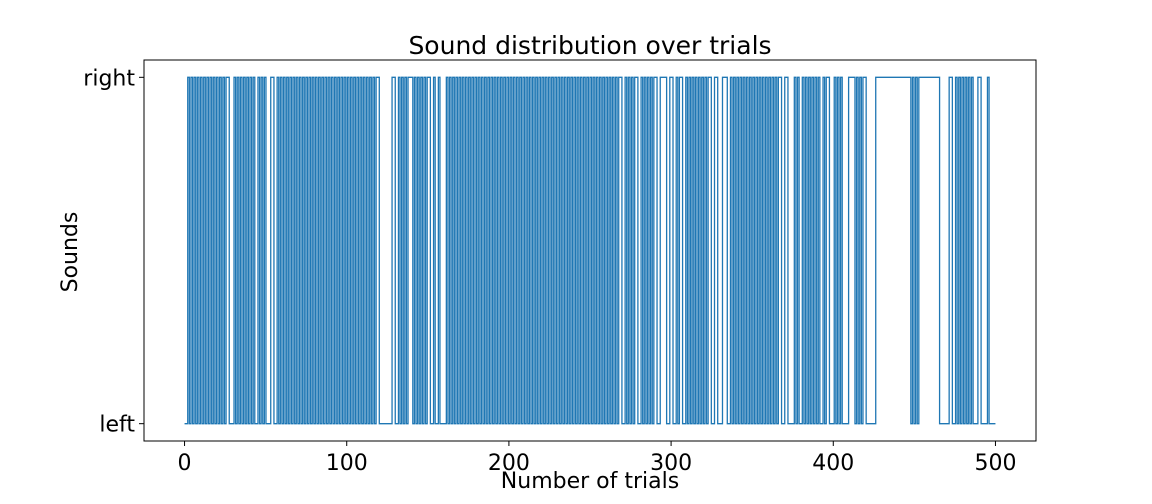 This screenshot has width=1152, height=504. Describe the element at coordinates (590, 481) in the screenshot. I see `x-axis-label: Number of trials` at that location.